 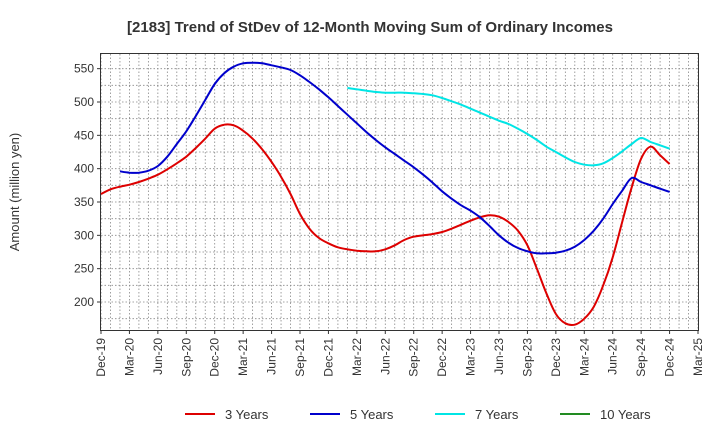 I want to click on y-tick-label: 450, so click(x=84, y=135).